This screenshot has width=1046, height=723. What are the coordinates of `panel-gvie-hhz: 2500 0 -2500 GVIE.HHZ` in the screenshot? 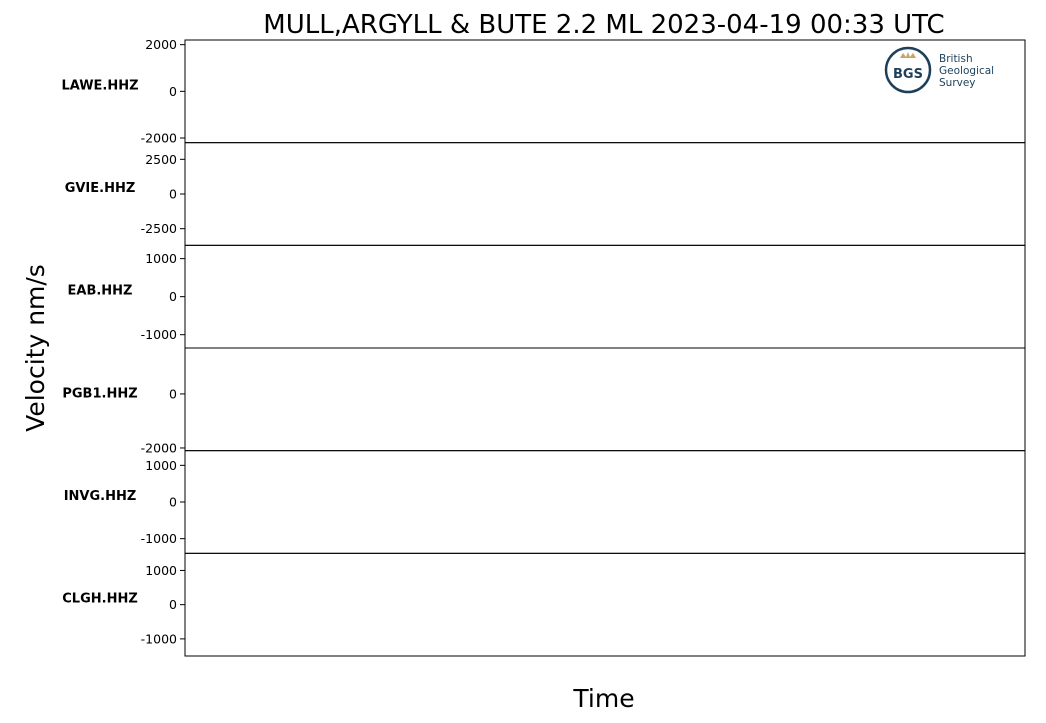 It's located at (545, 194).